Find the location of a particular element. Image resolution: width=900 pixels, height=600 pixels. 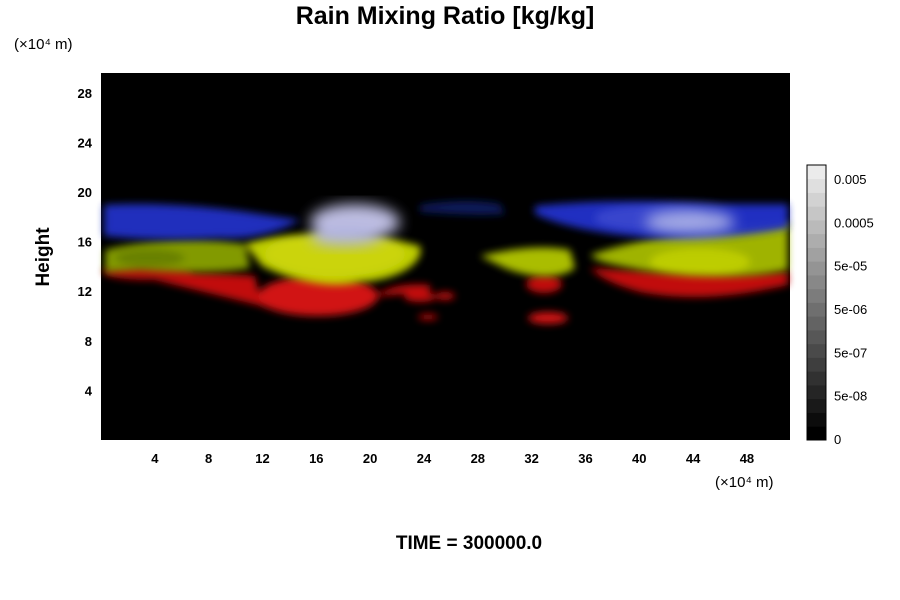

y-tick-label: 12 is located at coordinates (85, 291).